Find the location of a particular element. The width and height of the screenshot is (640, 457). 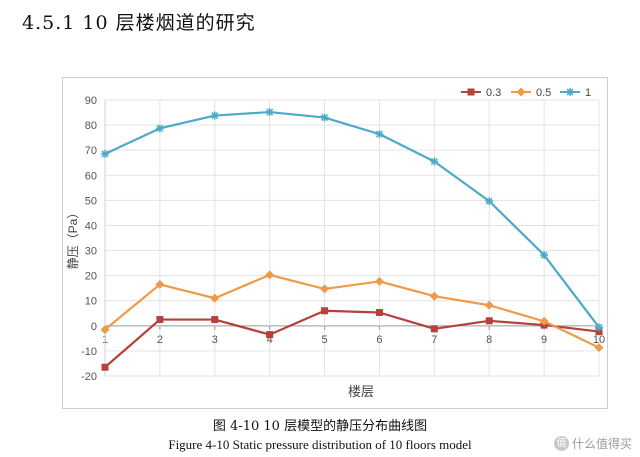

y-tick-label: 10 is located at coordinates (91, 302).